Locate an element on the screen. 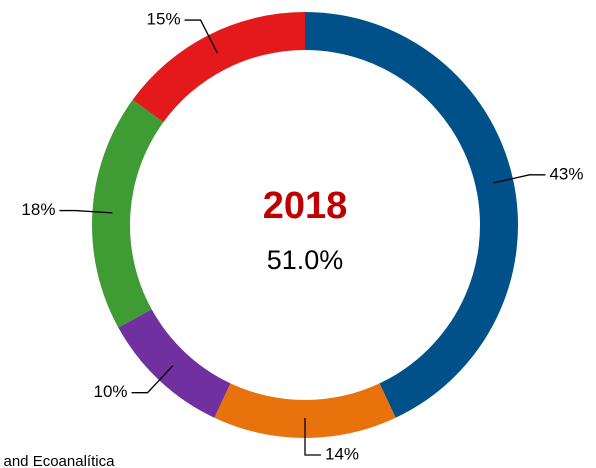 The width and height of the screenshot is (596, 468). data-label: 10% is located at coordinates (111, 391).